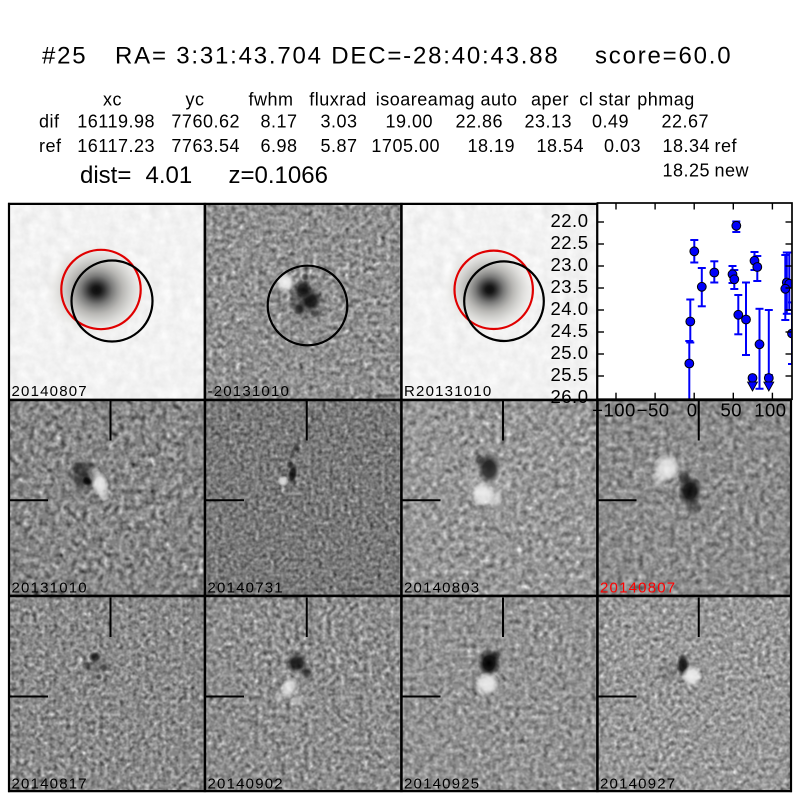 This screenshot has height=800, width=800. I want to click on svg-text: 18.19, so click(491, 146).